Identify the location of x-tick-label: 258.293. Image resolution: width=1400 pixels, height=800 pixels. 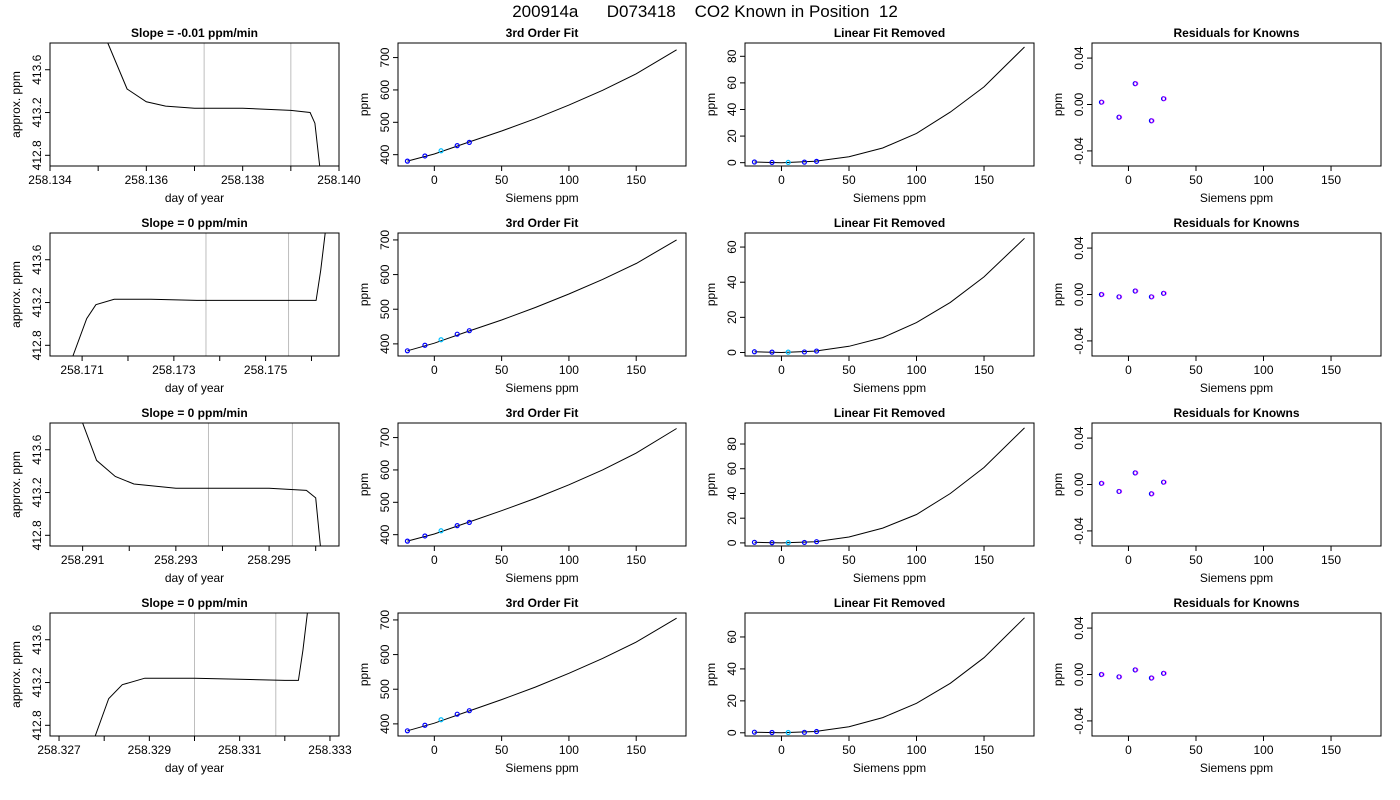
(176, 560).